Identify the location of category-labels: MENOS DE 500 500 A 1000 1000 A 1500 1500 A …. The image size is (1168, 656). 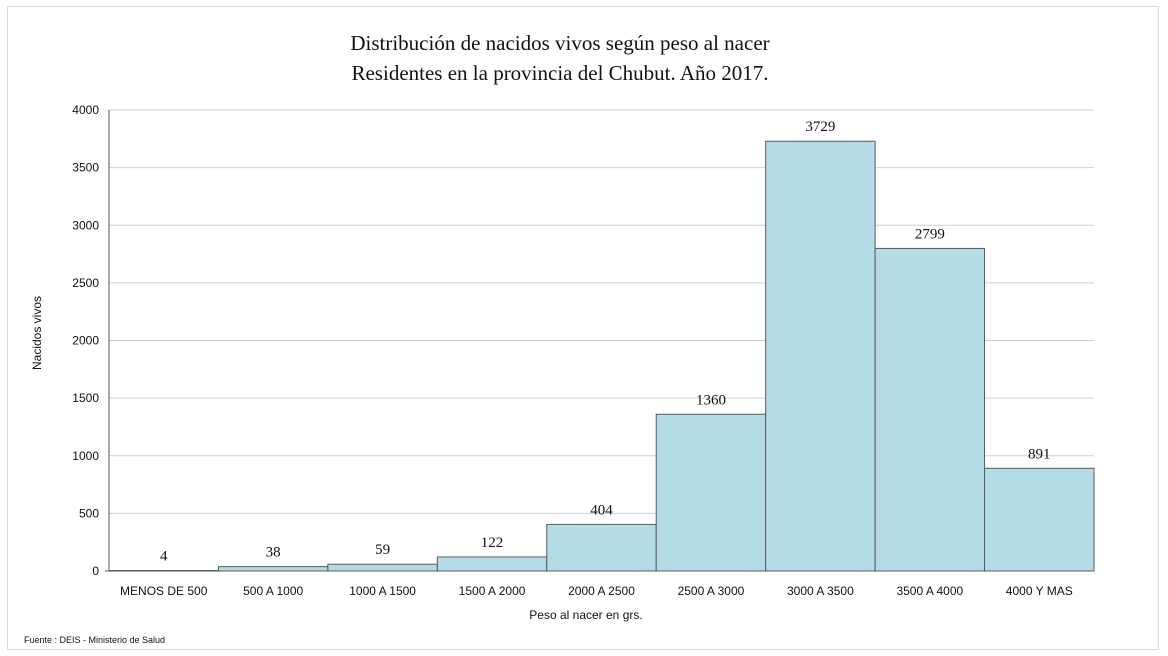
(596, 591).